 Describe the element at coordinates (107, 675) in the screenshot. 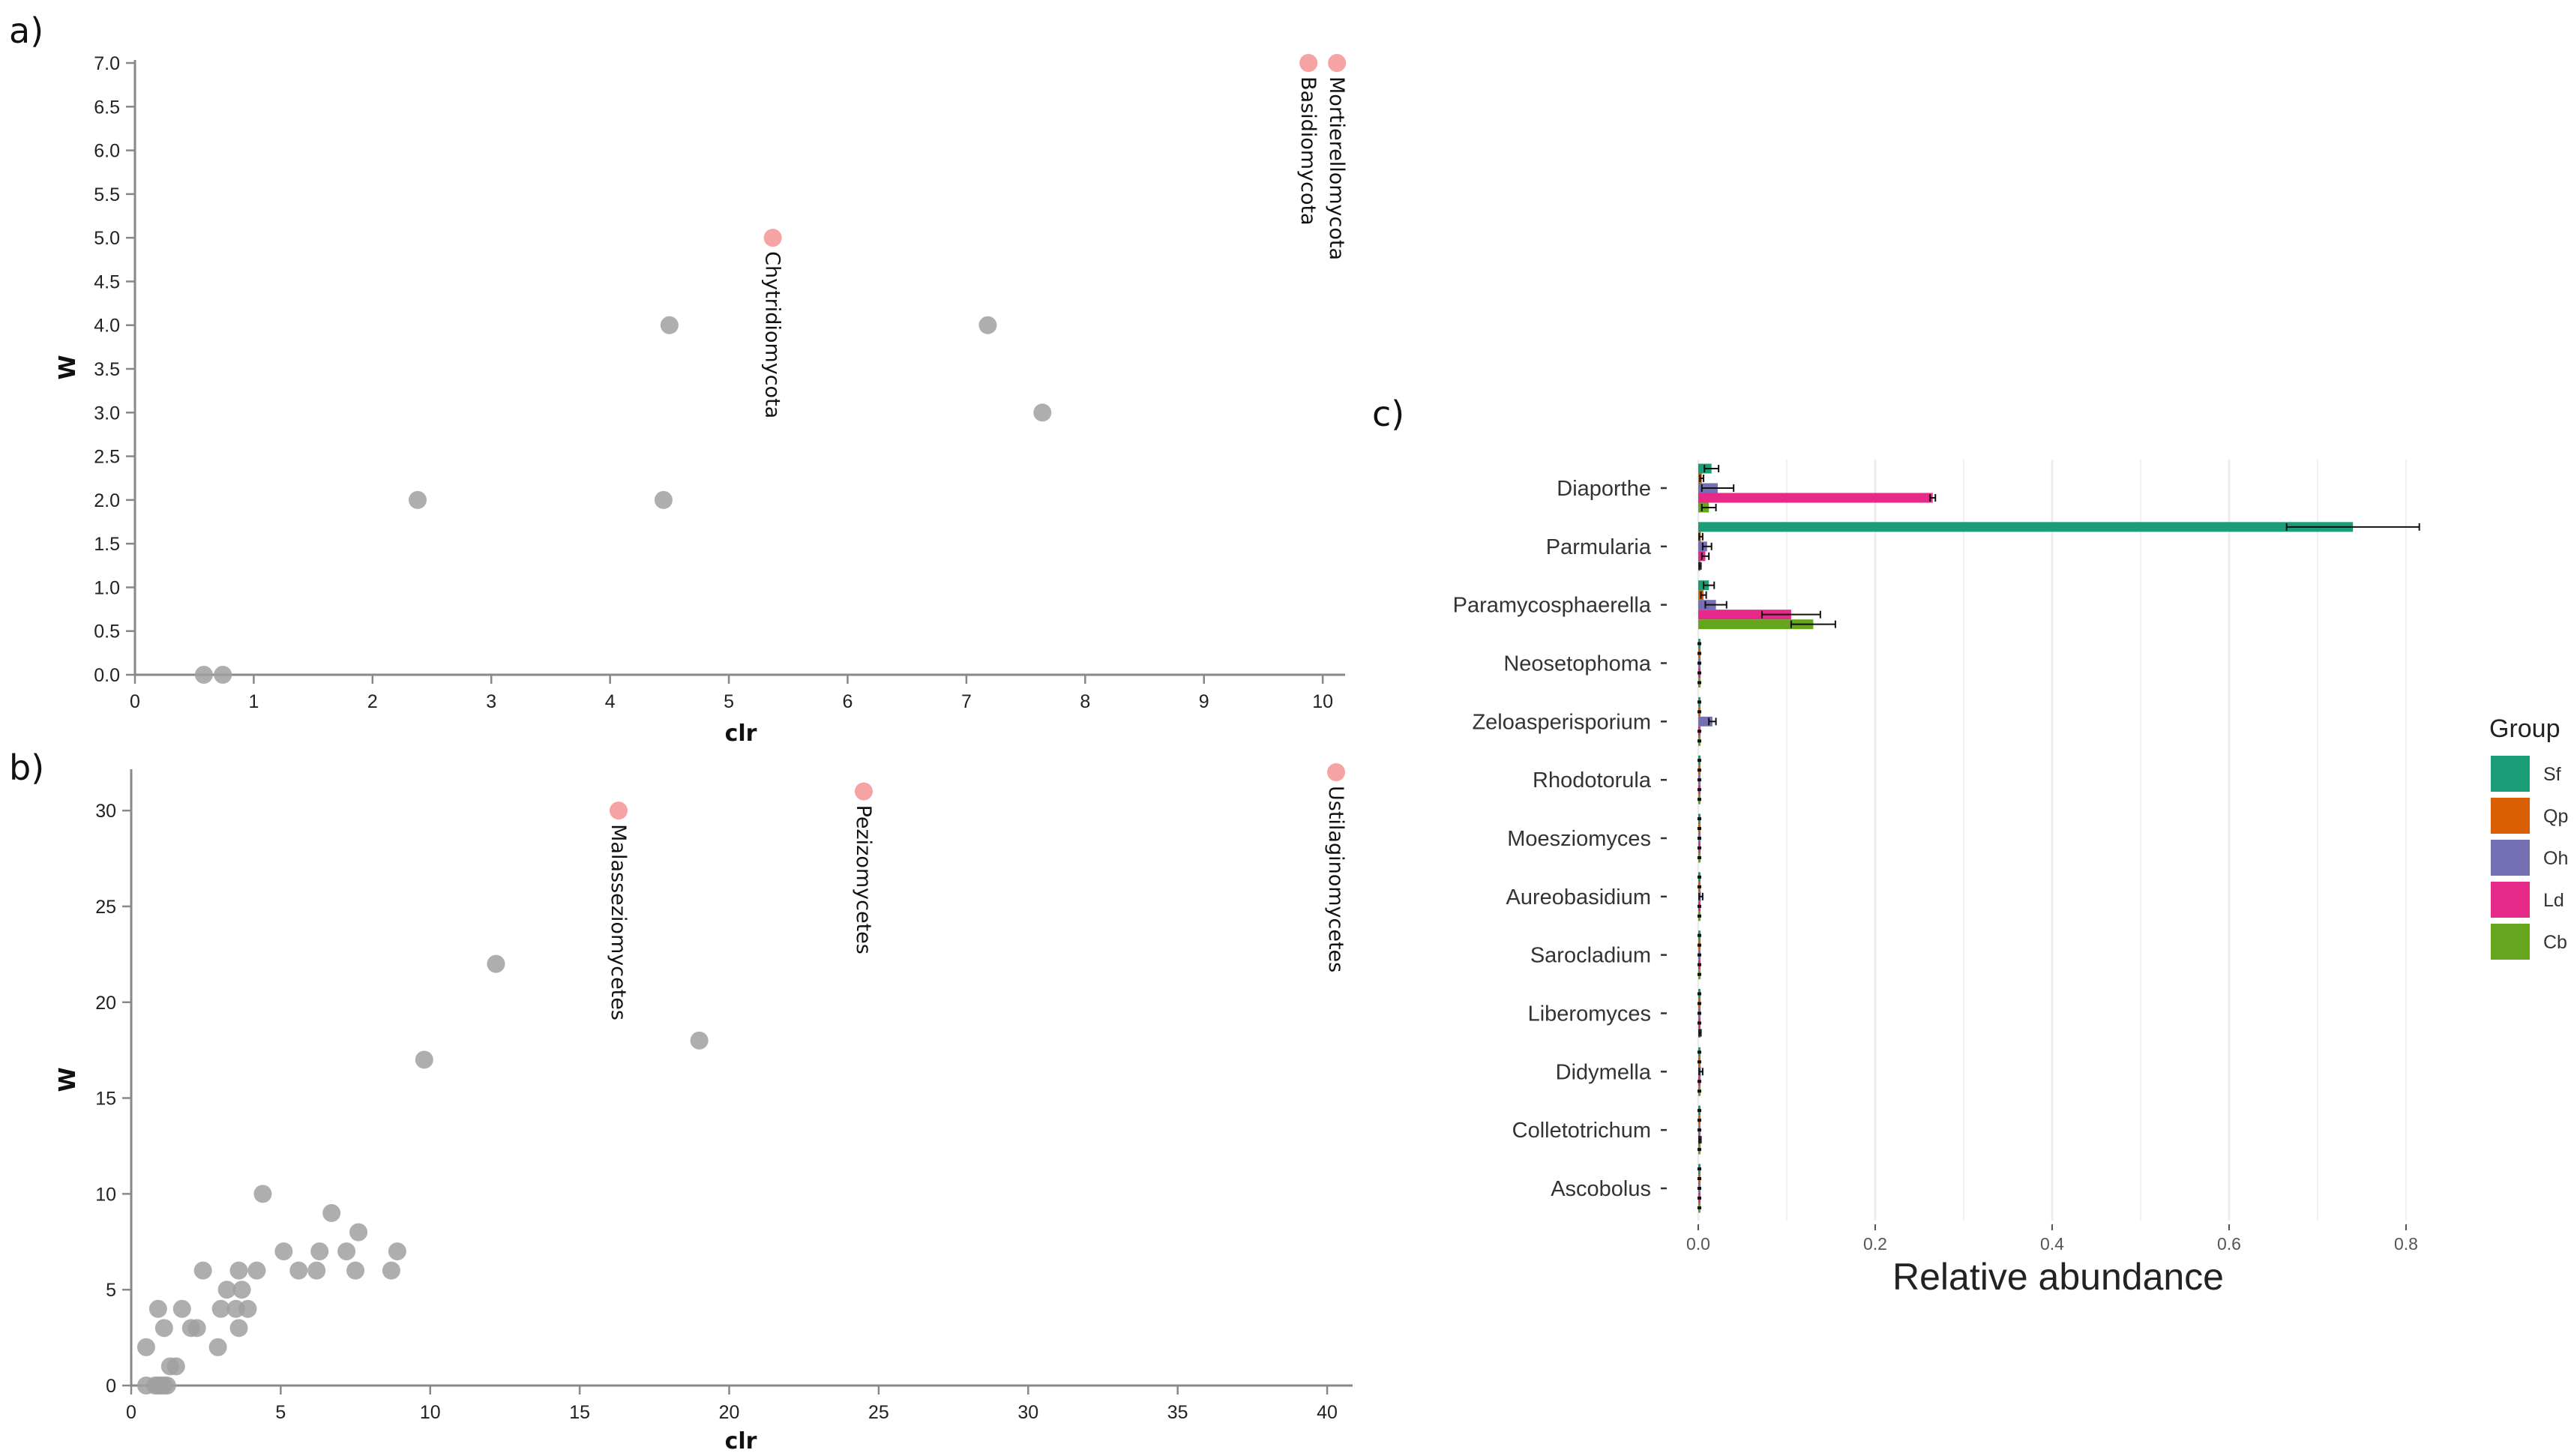

I see `y-tick-label: 0.0` at that location.